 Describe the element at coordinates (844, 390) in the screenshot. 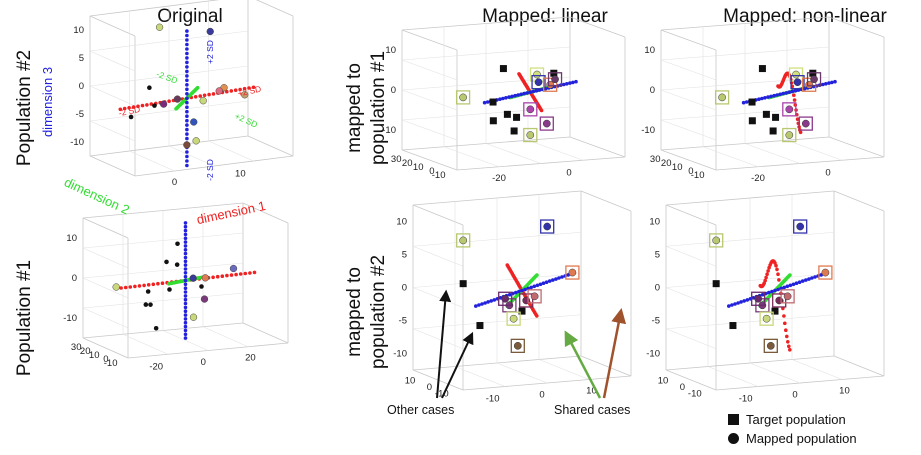

I see `x-tick-label: 10` at that location.